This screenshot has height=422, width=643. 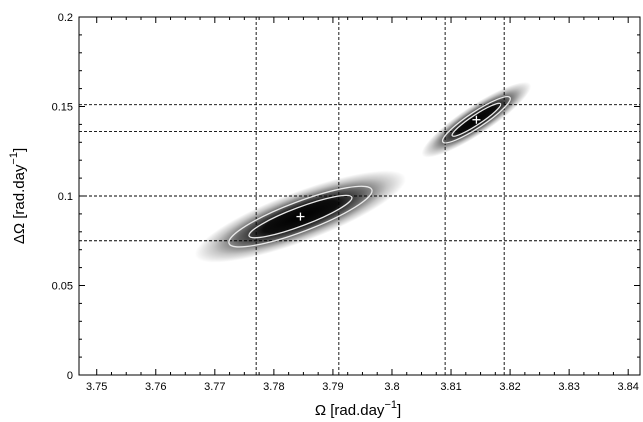 What do you see at coordinates (214, 387) in the screenshot?
I see `x-tick-label: 3.77` at bounding box center [214, 387].